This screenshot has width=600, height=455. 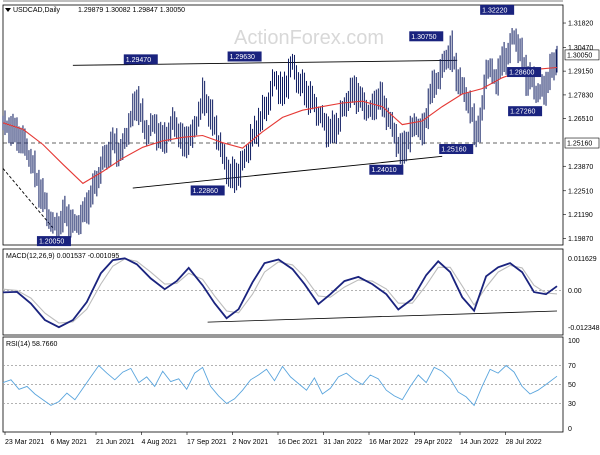 I want to click on price-tick-label: 1.26510, so click(x=580, y=119).